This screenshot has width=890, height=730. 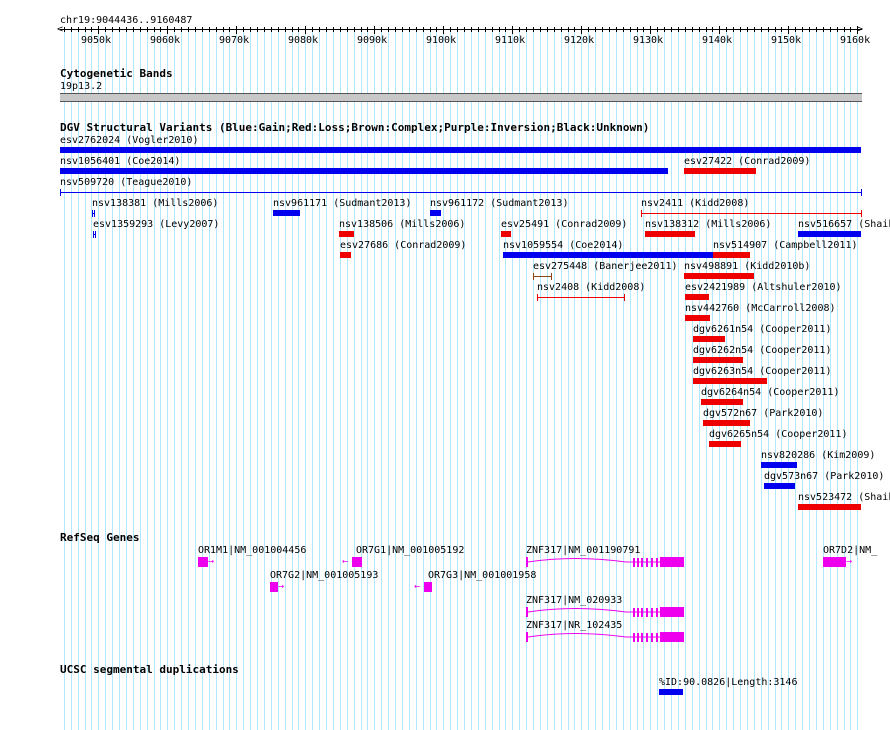 I want to click on variant-label: nsv961172 (Sudmant2013), so click(x=499, y=203).